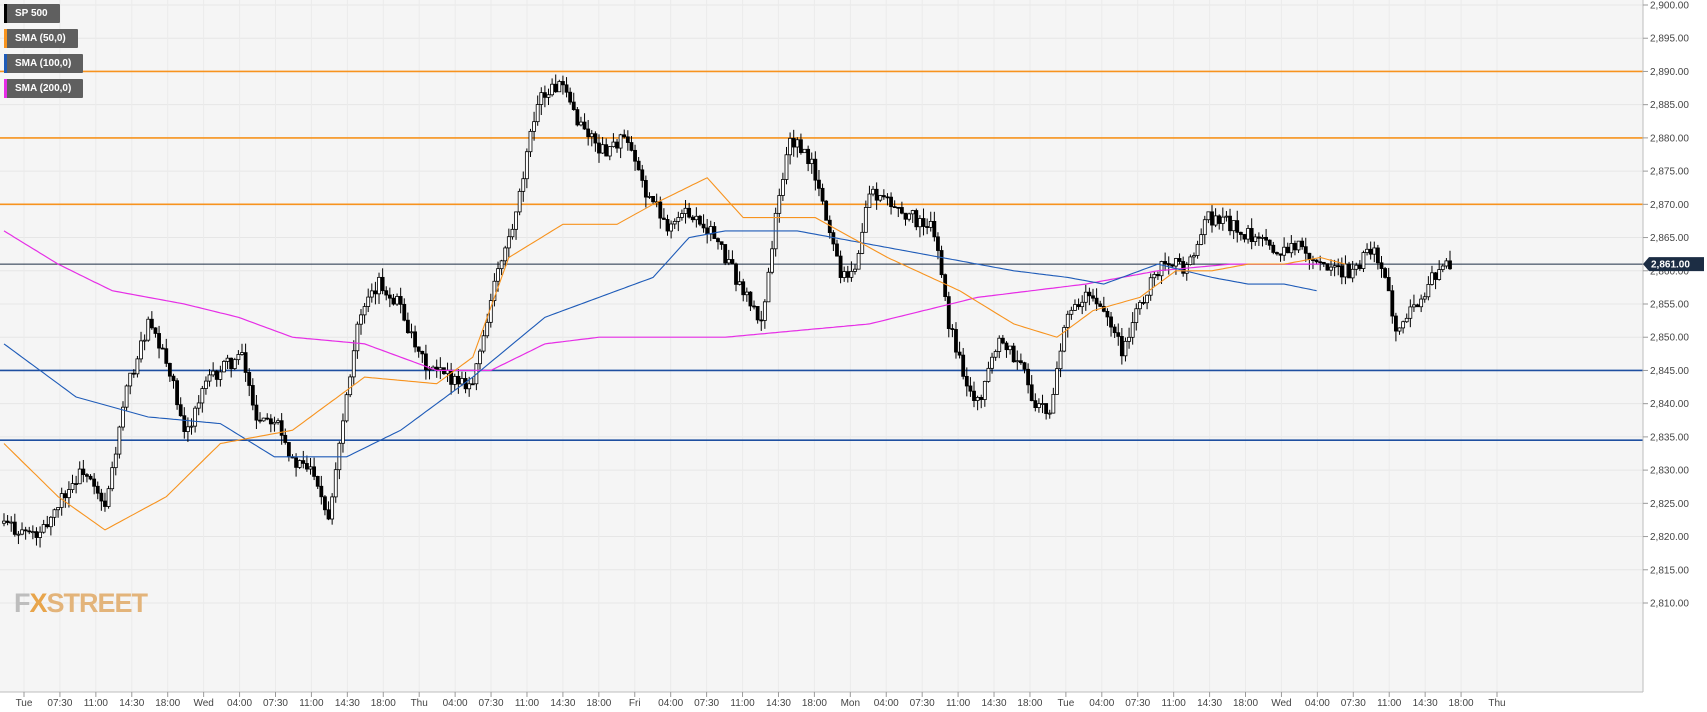  I want to click on legend-label: SP 500, so click(31, 13).